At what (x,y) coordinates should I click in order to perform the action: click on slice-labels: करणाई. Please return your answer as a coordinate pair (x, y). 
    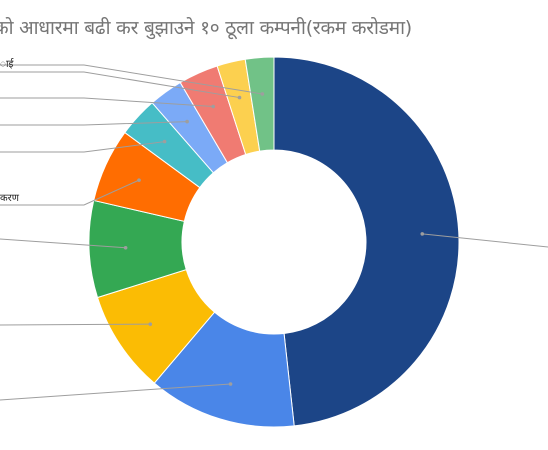
    Looking at the image, I should click on (10, 131).